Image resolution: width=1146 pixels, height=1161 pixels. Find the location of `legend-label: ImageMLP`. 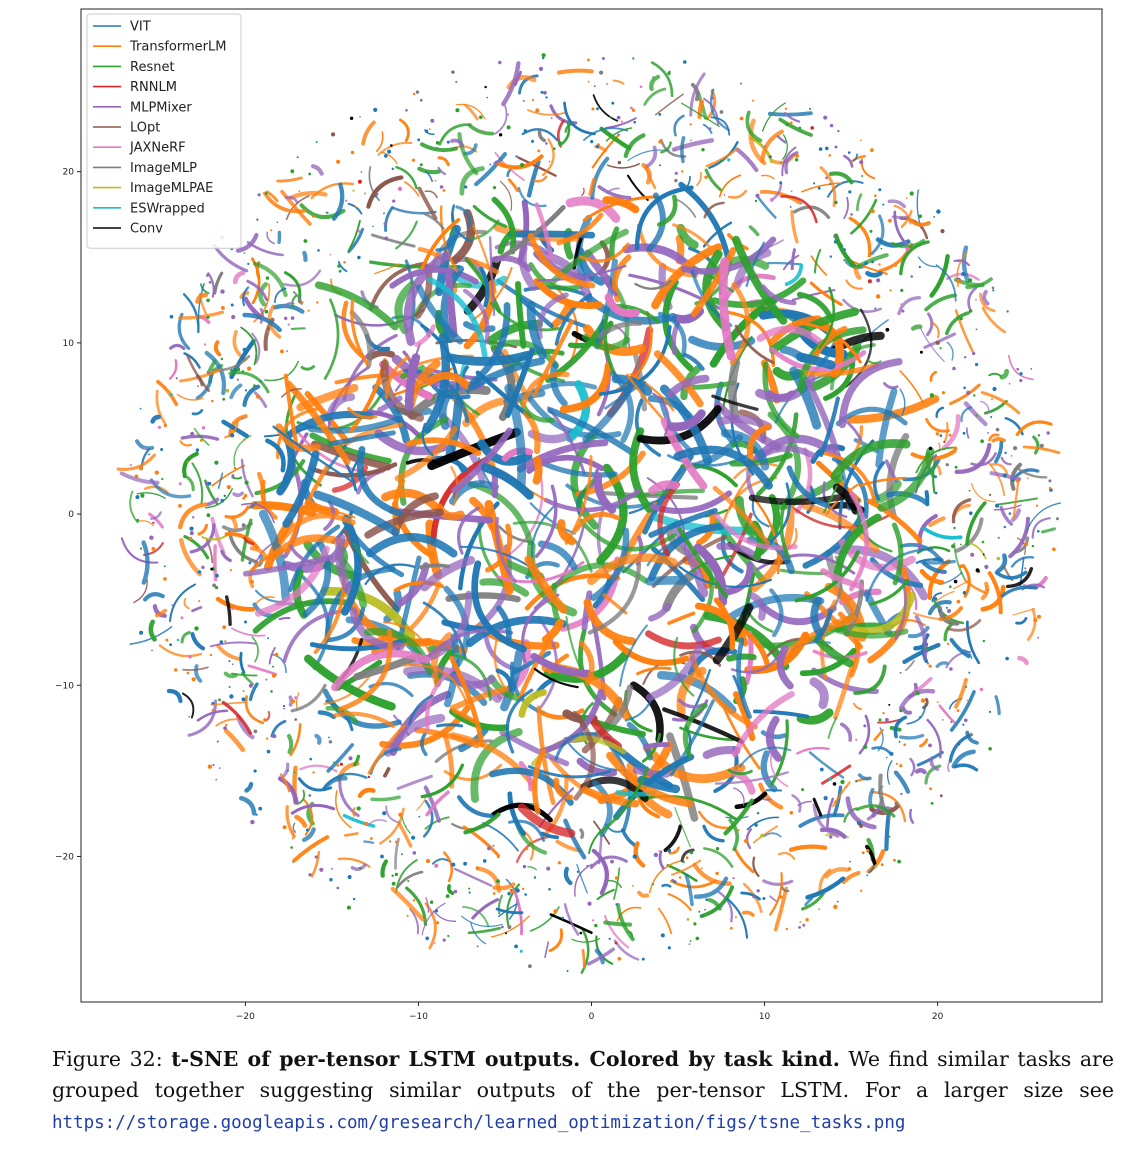

legend-label: ImageMLP is located at coordinates (163, 168).